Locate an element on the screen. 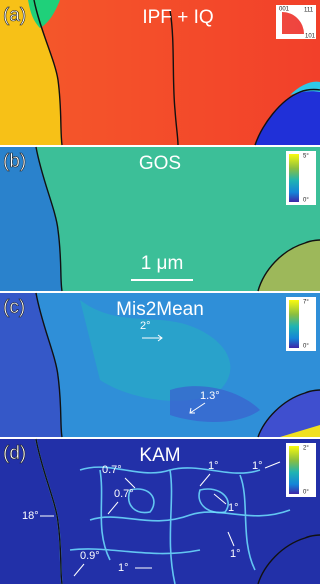 The width and height of the screenshot is (320, 584). annotation: 1.3° is located at coordinates (210, 396).